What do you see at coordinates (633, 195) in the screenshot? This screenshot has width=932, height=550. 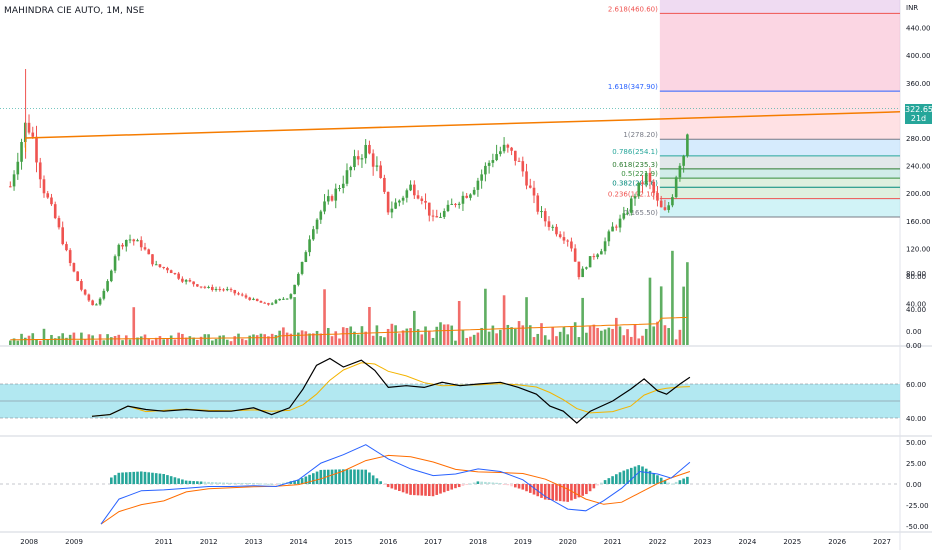 I see `fib-level-label: 0.236(192.10)` at bounding box center [633, 195].